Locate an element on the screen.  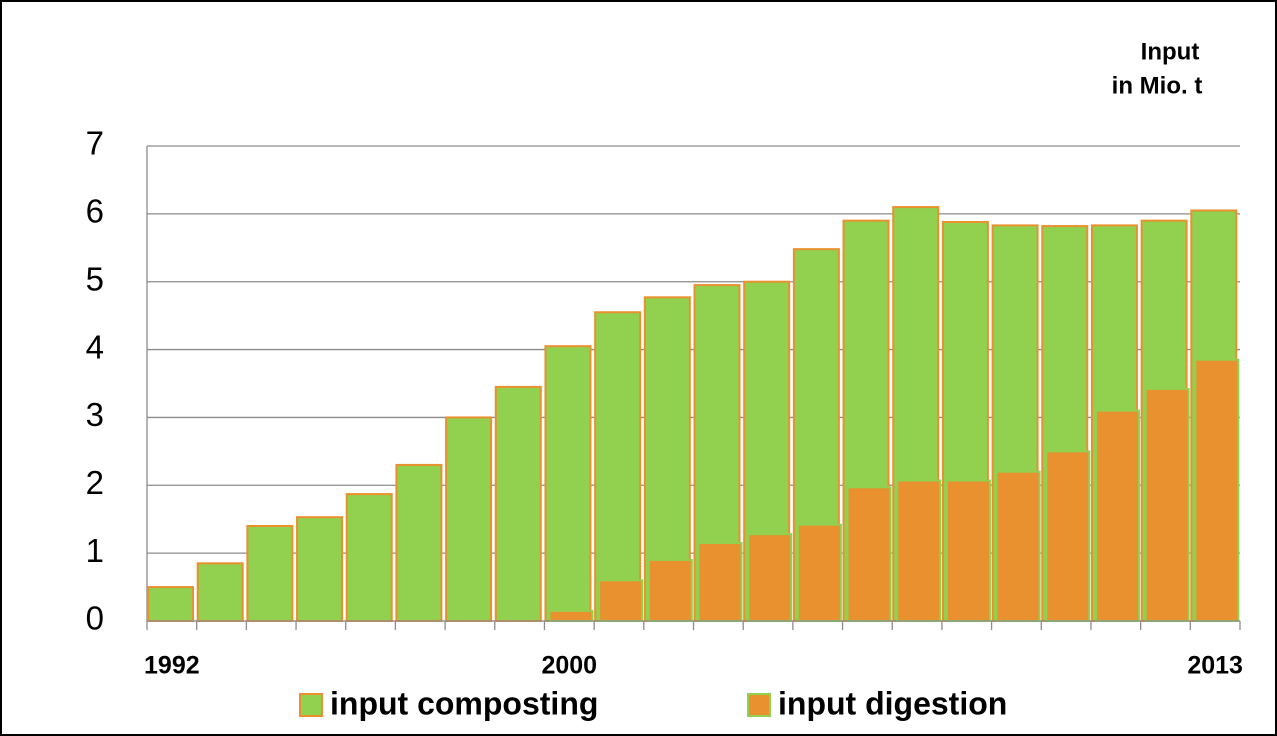
y-tick-label: 7 is located at coordinates (95, 143).